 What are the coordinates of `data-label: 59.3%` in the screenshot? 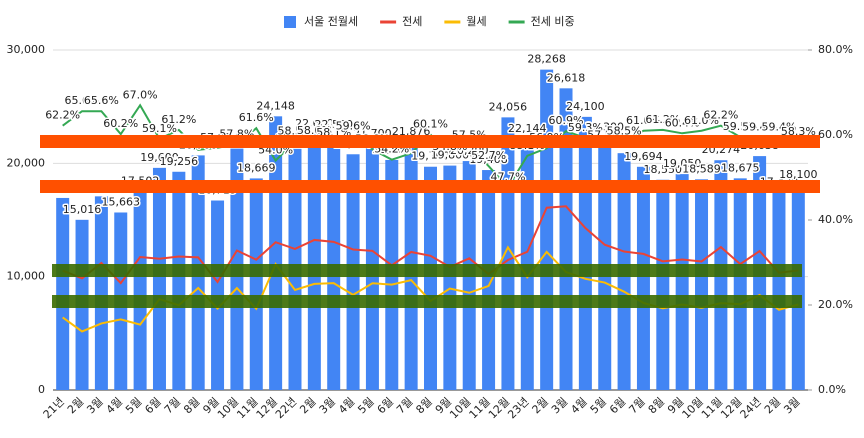 It's located at (585, 127).